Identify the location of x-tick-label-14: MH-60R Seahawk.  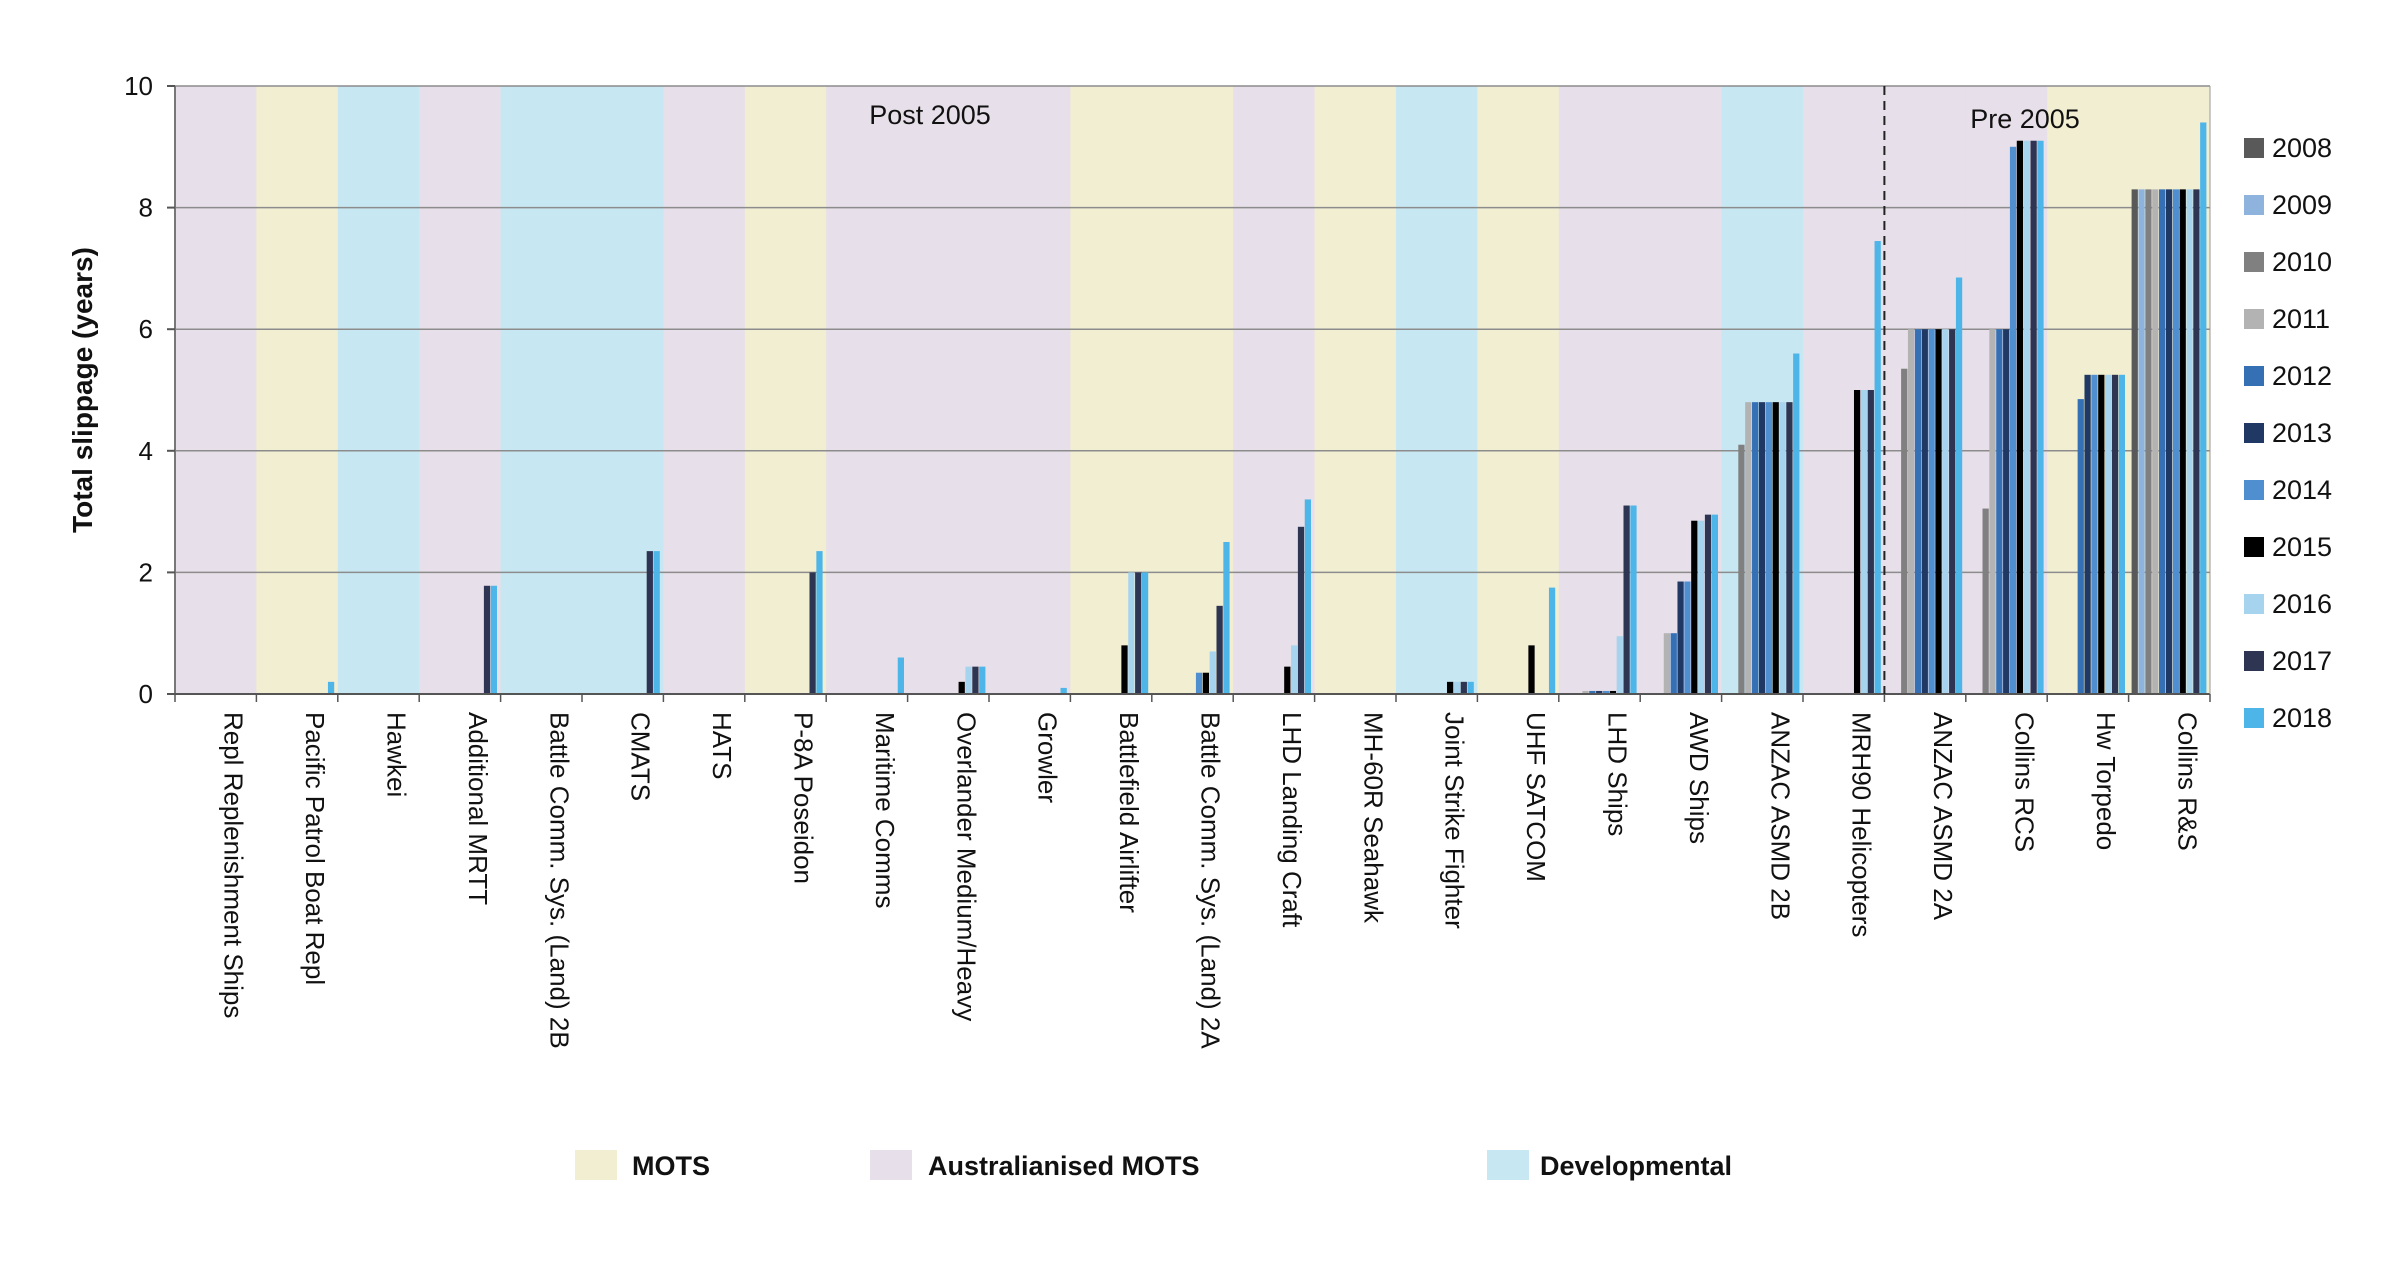
(1373, 818).